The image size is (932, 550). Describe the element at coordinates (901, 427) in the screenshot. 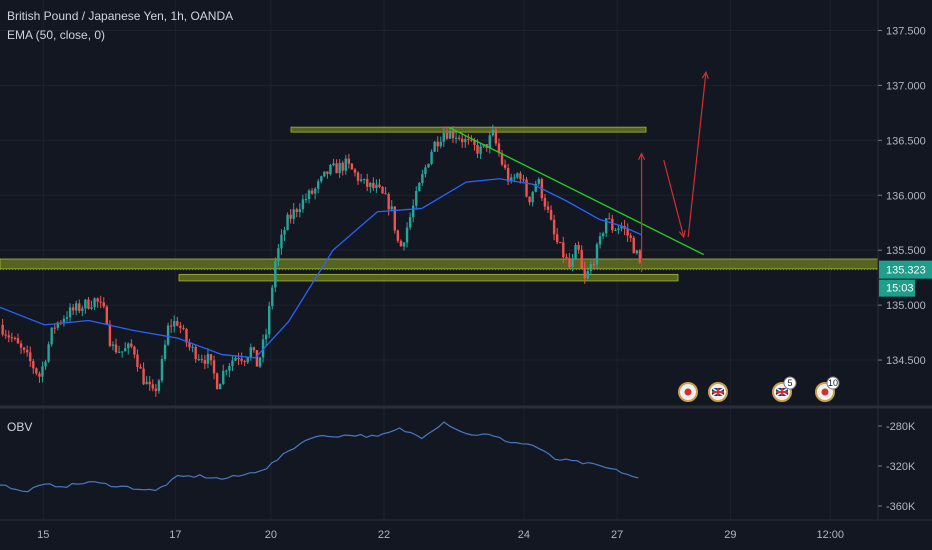

I see `obv-tick-label: -280K` at that location.